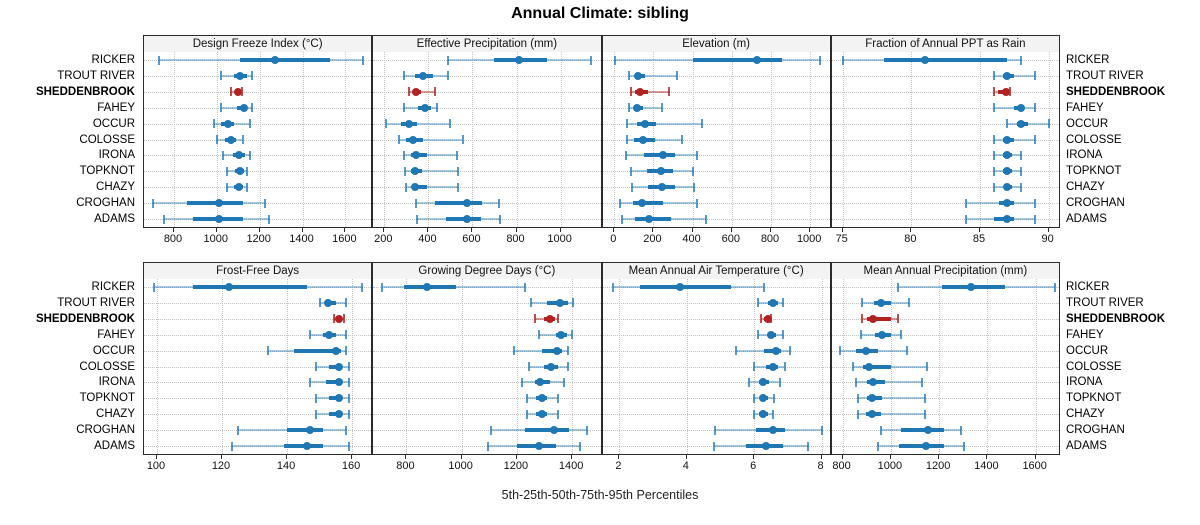  I want to click on panel-plot-design-freeze-index-c, so click(258, 140).